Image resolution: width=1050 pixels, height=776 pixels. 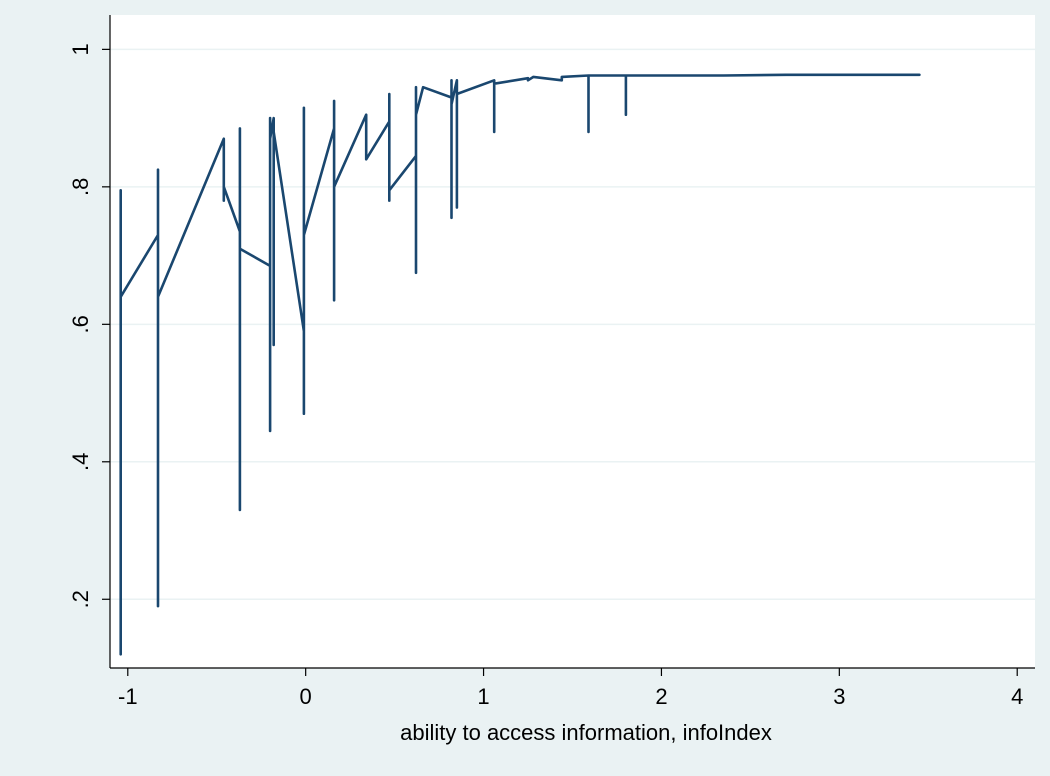 I want to click on x-tick-label: -1, so click(x=128, y=696).